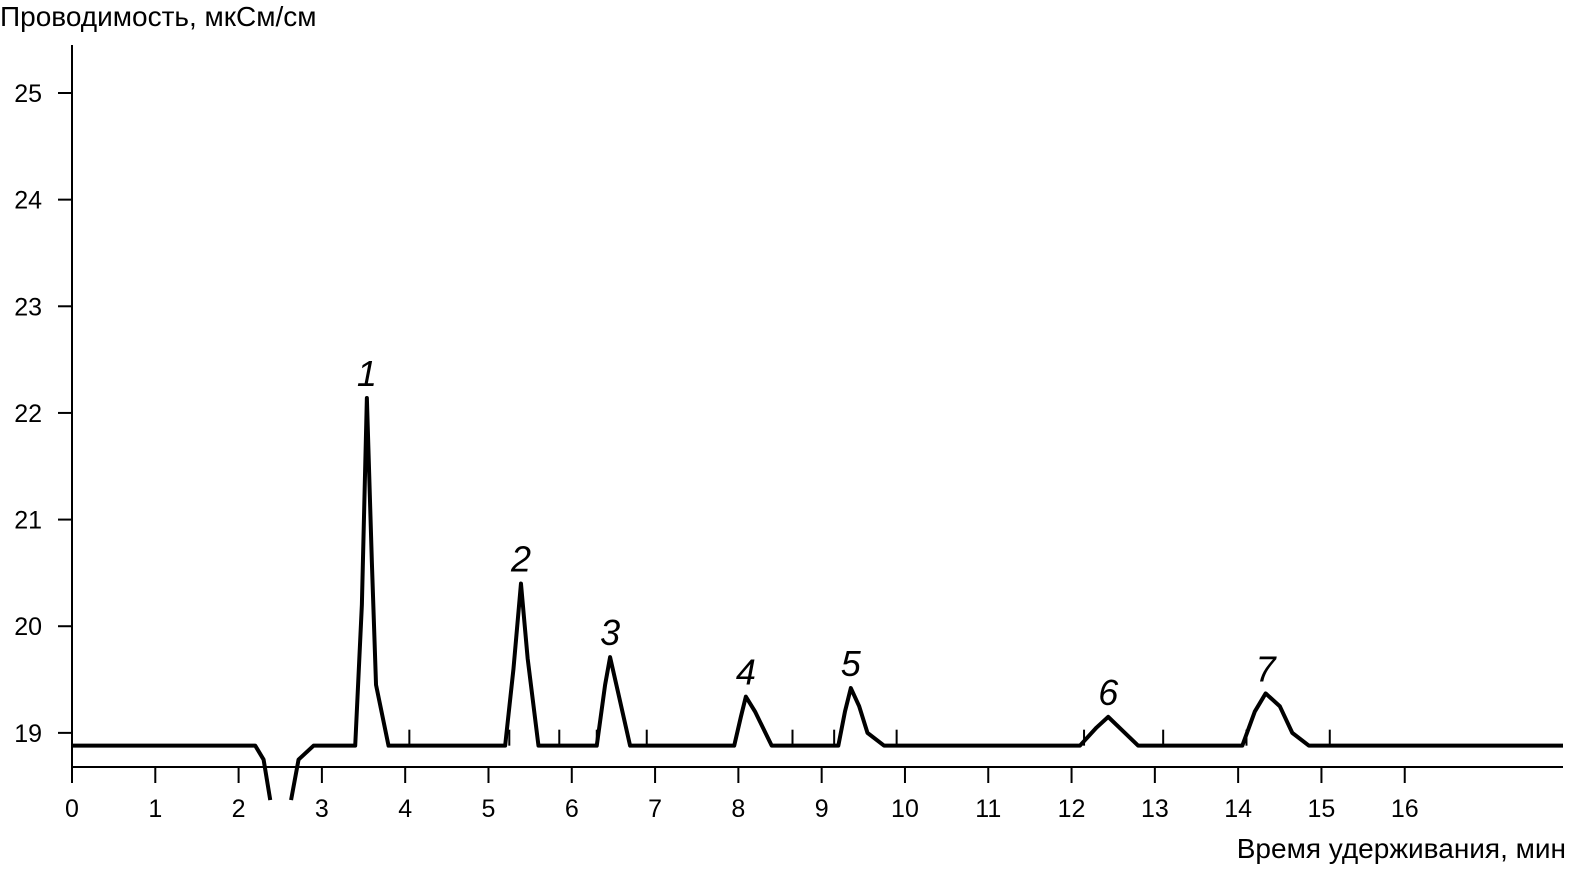  Describe the element at coordinates (1155, 809) in the screenshot. I see `x-tick-label: 13` at that location.